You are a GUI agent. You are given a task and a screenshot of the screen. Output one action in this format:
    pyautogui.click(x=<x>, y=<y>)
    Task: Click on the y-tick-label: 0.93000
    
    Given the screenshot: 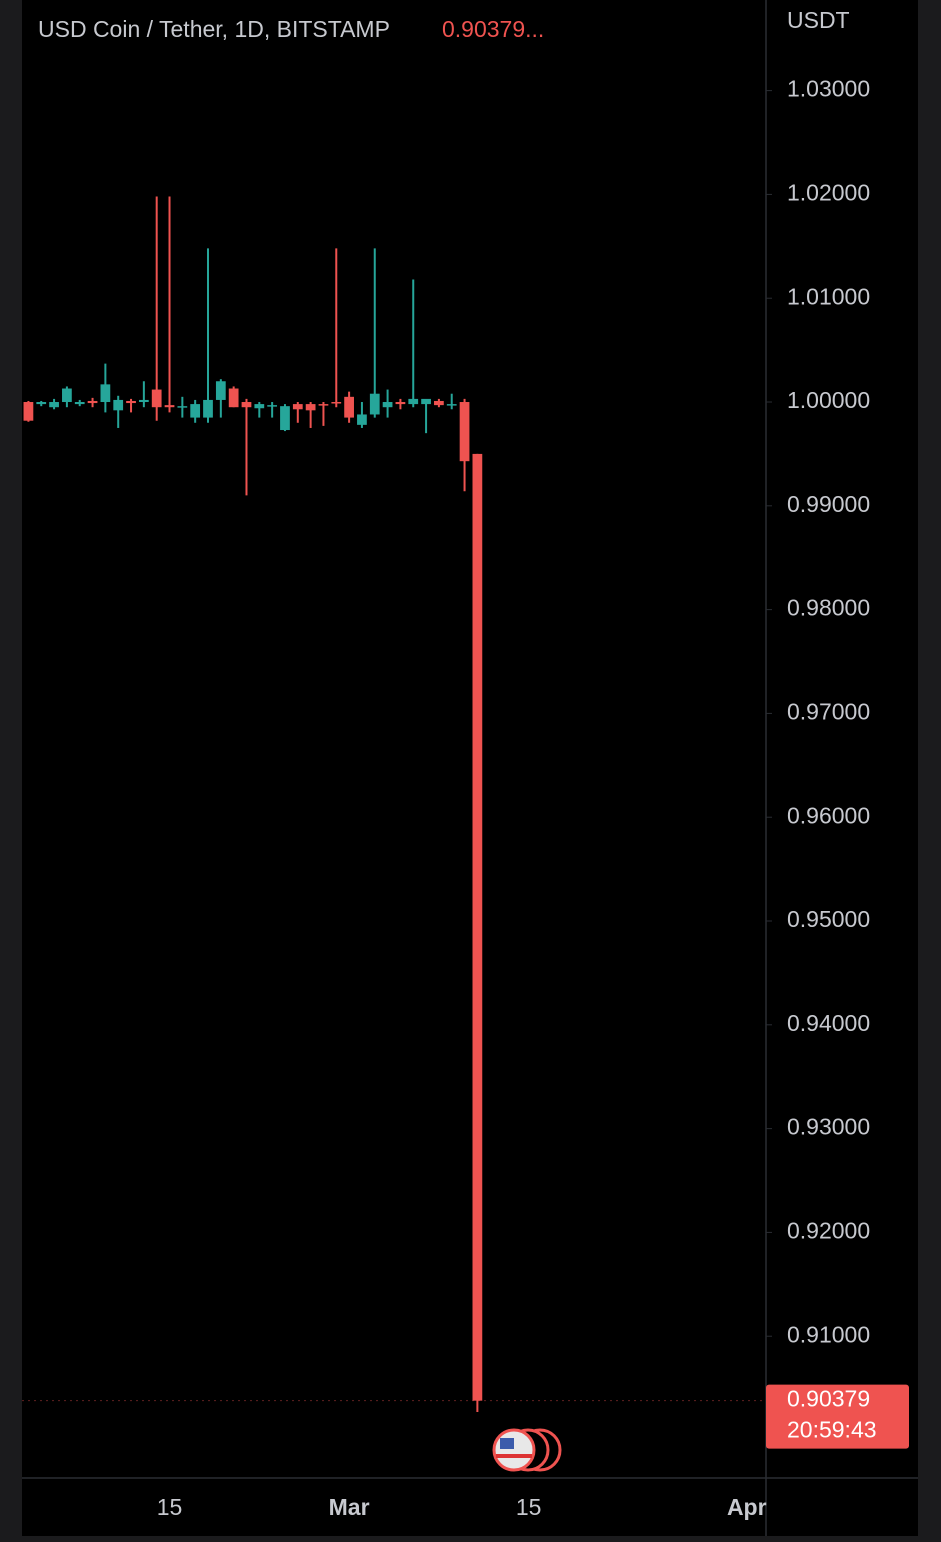 What is the action you would take?
    pyautogui.click(x=828, y=1127)
    